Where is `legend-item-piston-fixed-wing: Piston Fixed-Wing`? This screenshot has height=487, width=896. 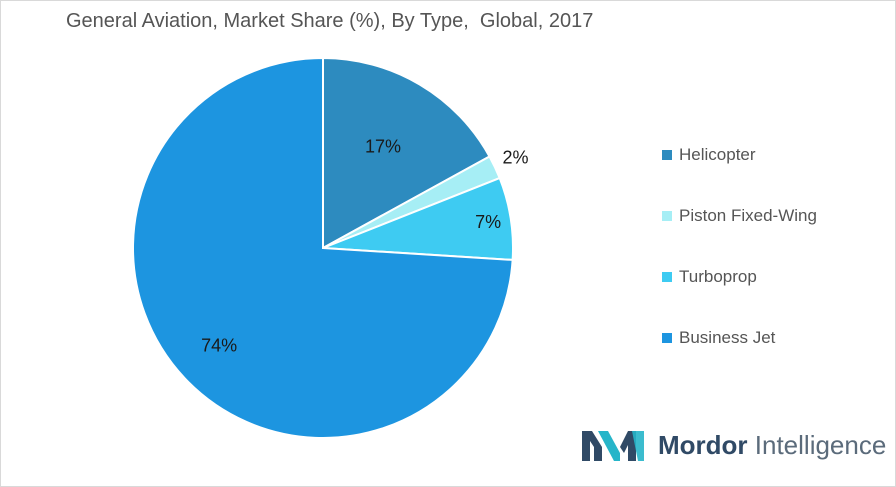
legend-item-piston-fixed-wing: Piston Fixed-Wing is located at coordinates (777, 216).